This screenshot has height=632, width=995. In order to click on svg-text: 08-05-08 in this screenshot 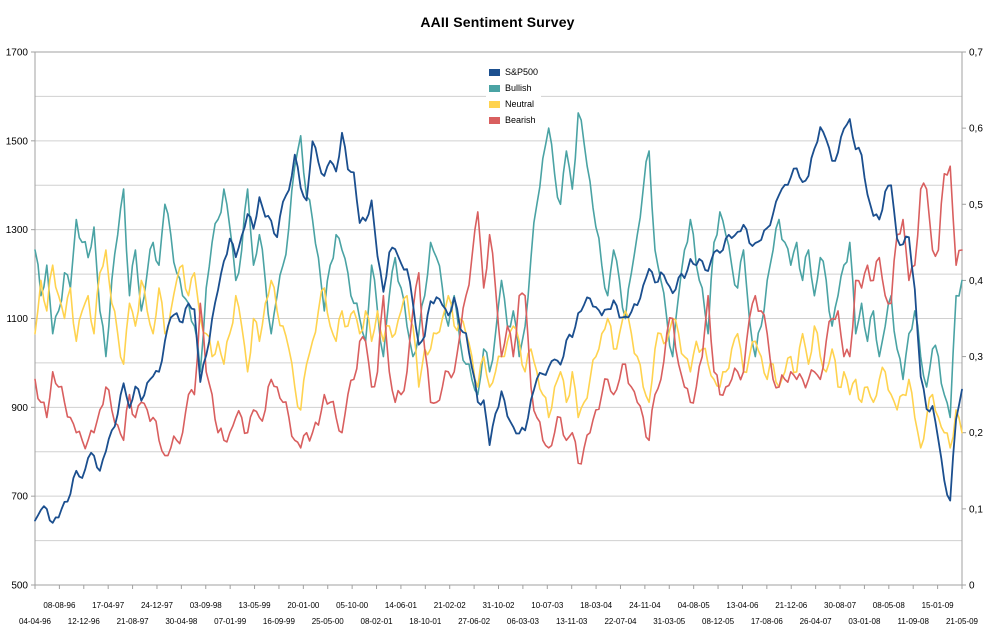, I will do `click(889, 605)`.